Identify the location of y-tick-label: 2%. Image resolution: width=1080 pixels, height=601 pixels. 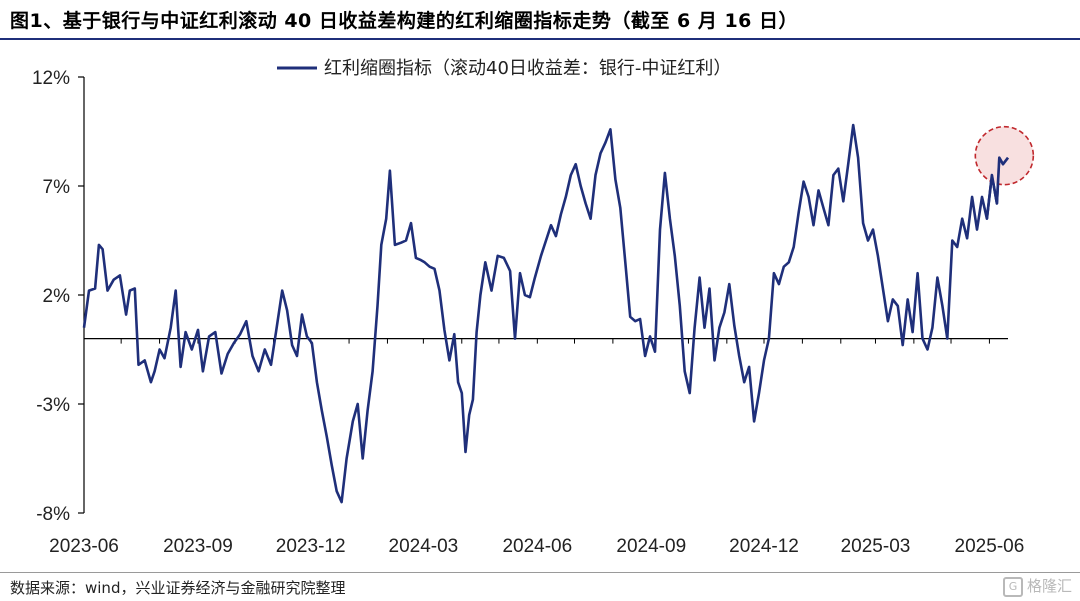
(57, 296).